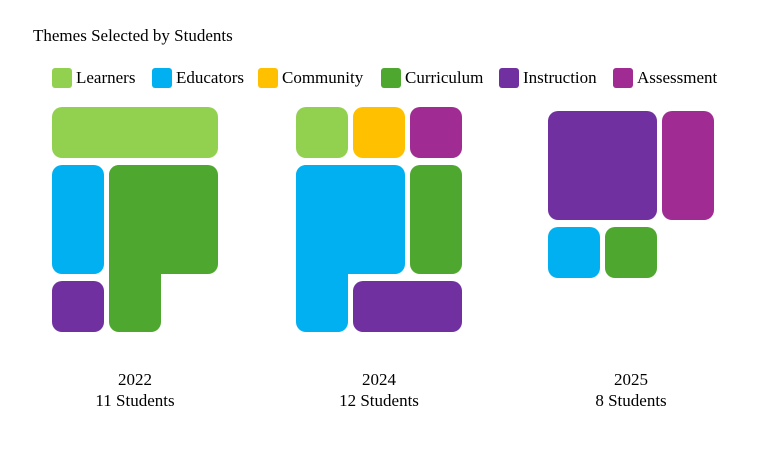 This screenshot has height=451, width=768. I want to click on legend-label: Instruction, so click(560, 77).